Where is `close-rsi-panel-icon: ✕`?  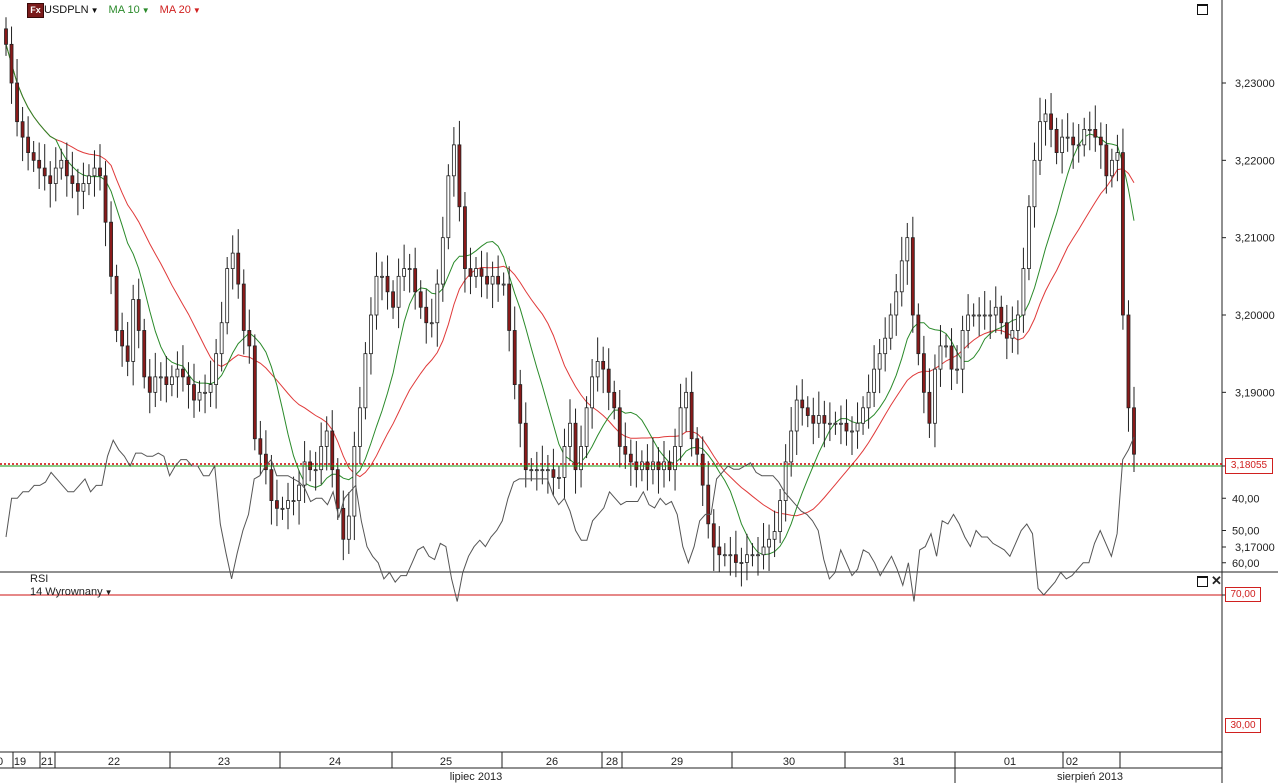
close-rsi-panel-icon: ✕ is located at coordinates (1216, 580).